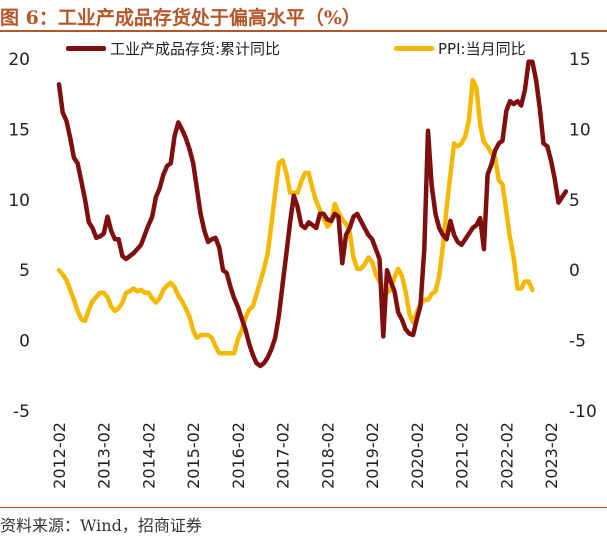 The image size is (607, 541). Describe the element at coordinates (506, 455) in the screenshot. I see `x-axis-tick-label: 2022-02` at that location.